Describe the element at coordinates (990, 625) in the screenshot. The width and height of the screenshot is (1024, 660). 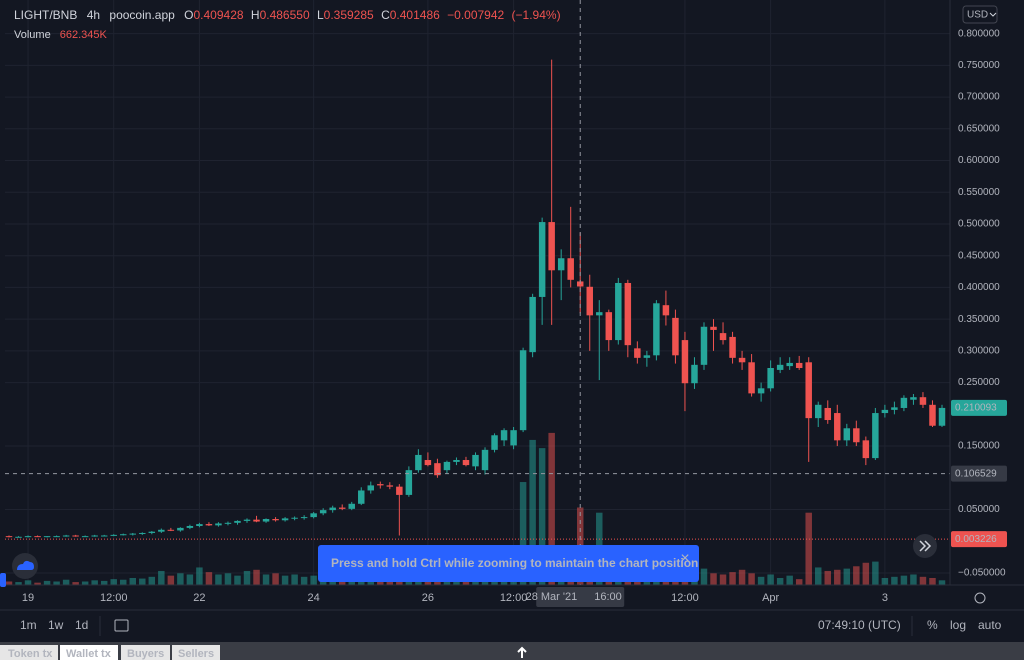
I see `auto-button: auto` at that location.